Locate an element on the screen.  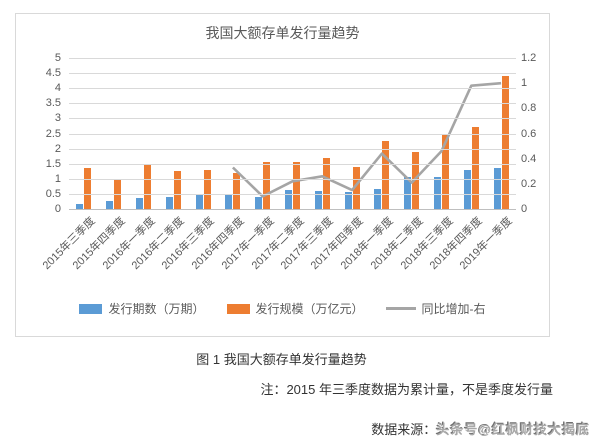
left-axis-tick: 4.5 is located at coordinates (53, 73).